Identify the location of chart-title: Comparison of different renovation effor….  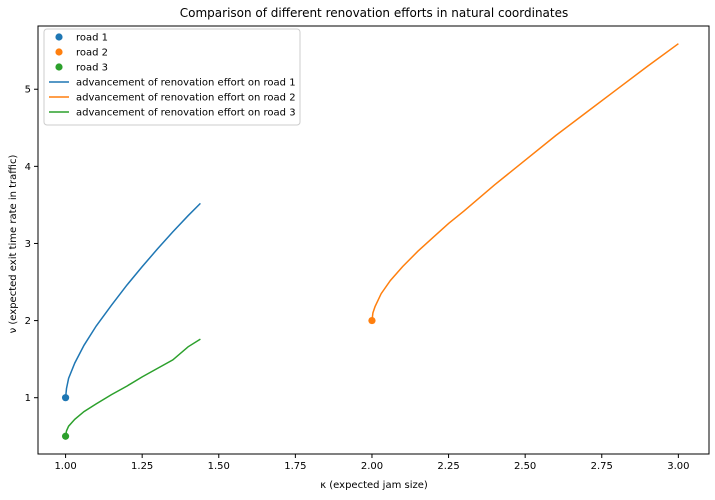
(374, 13).